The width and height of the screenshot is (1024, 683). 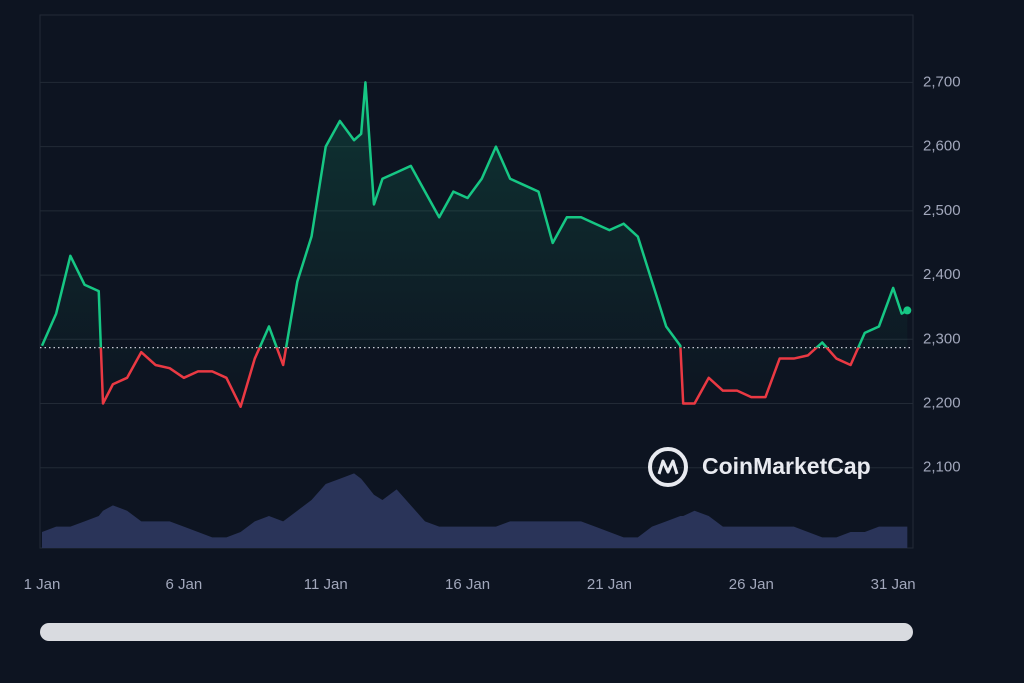 I want to click on y-tick-label: 2,200, so click(x=942, y=402).